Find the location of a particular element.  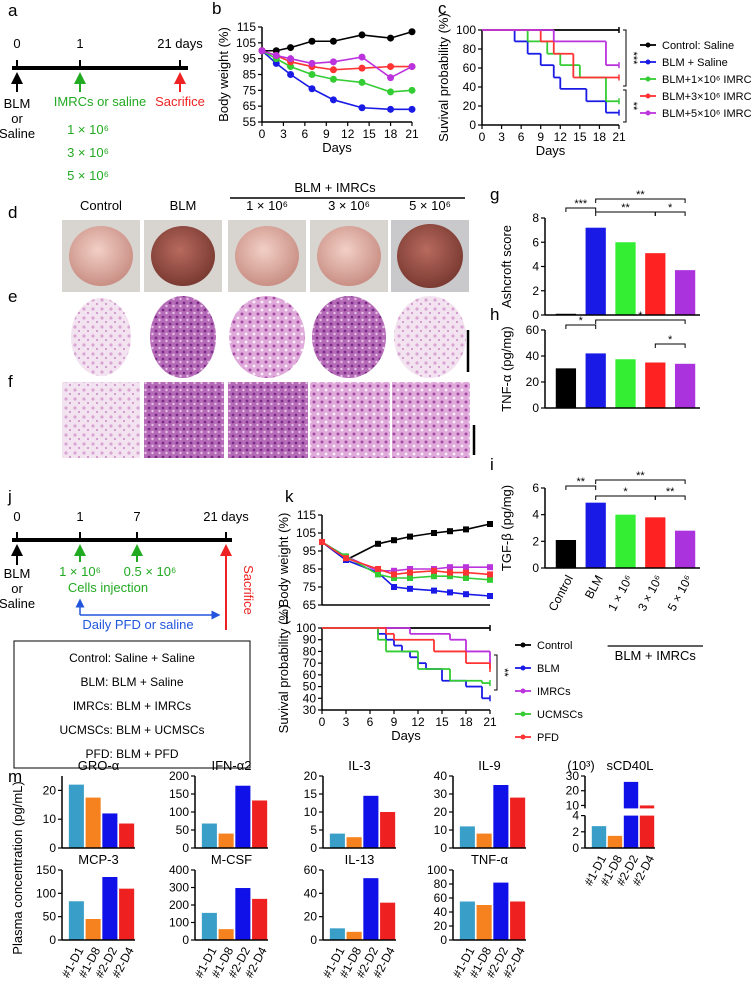

panel-letter: m is located at coordinates (15, 776).